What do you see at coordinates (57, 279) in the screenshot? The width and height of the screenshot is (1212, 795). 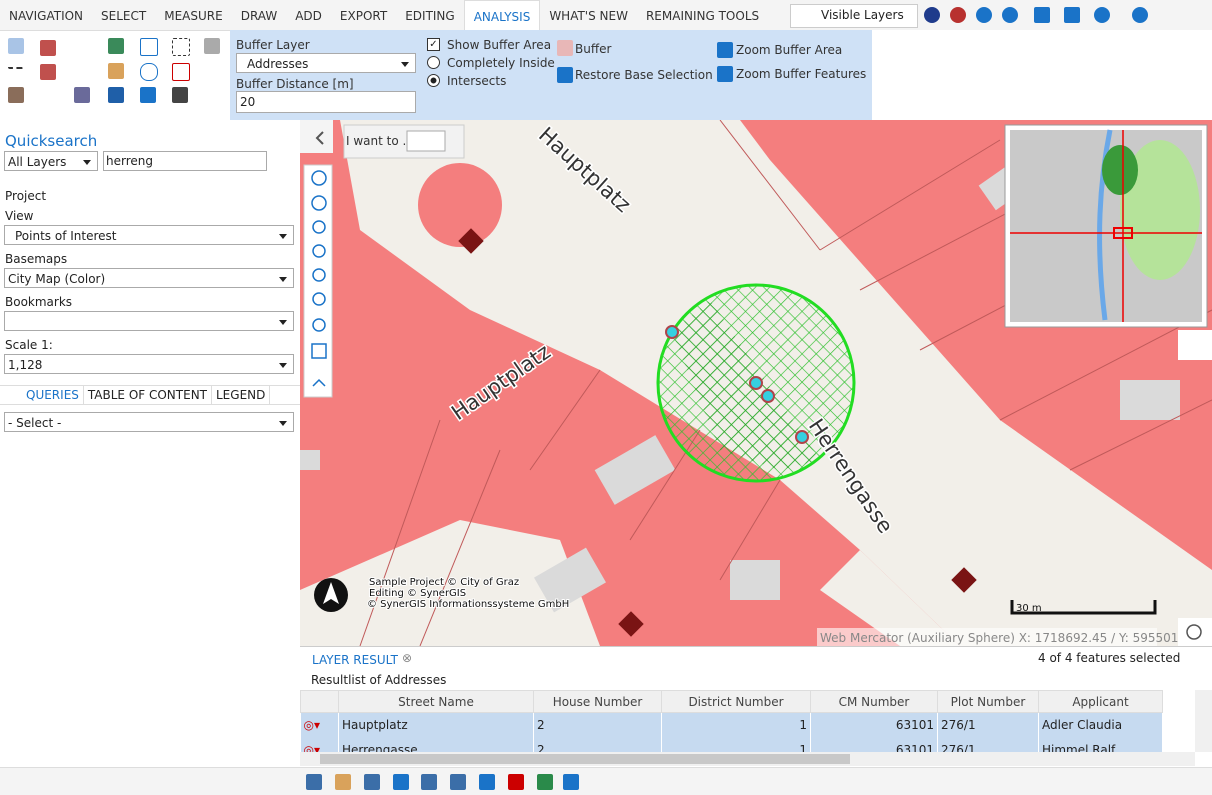 I see `value: City Map (Color)` at bounding box center [57, 279].